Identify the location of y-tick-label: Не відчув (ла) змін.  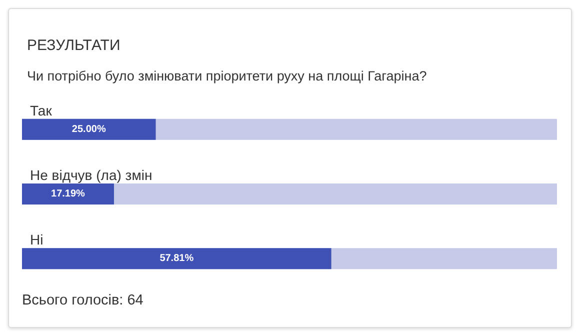
(91, 175).